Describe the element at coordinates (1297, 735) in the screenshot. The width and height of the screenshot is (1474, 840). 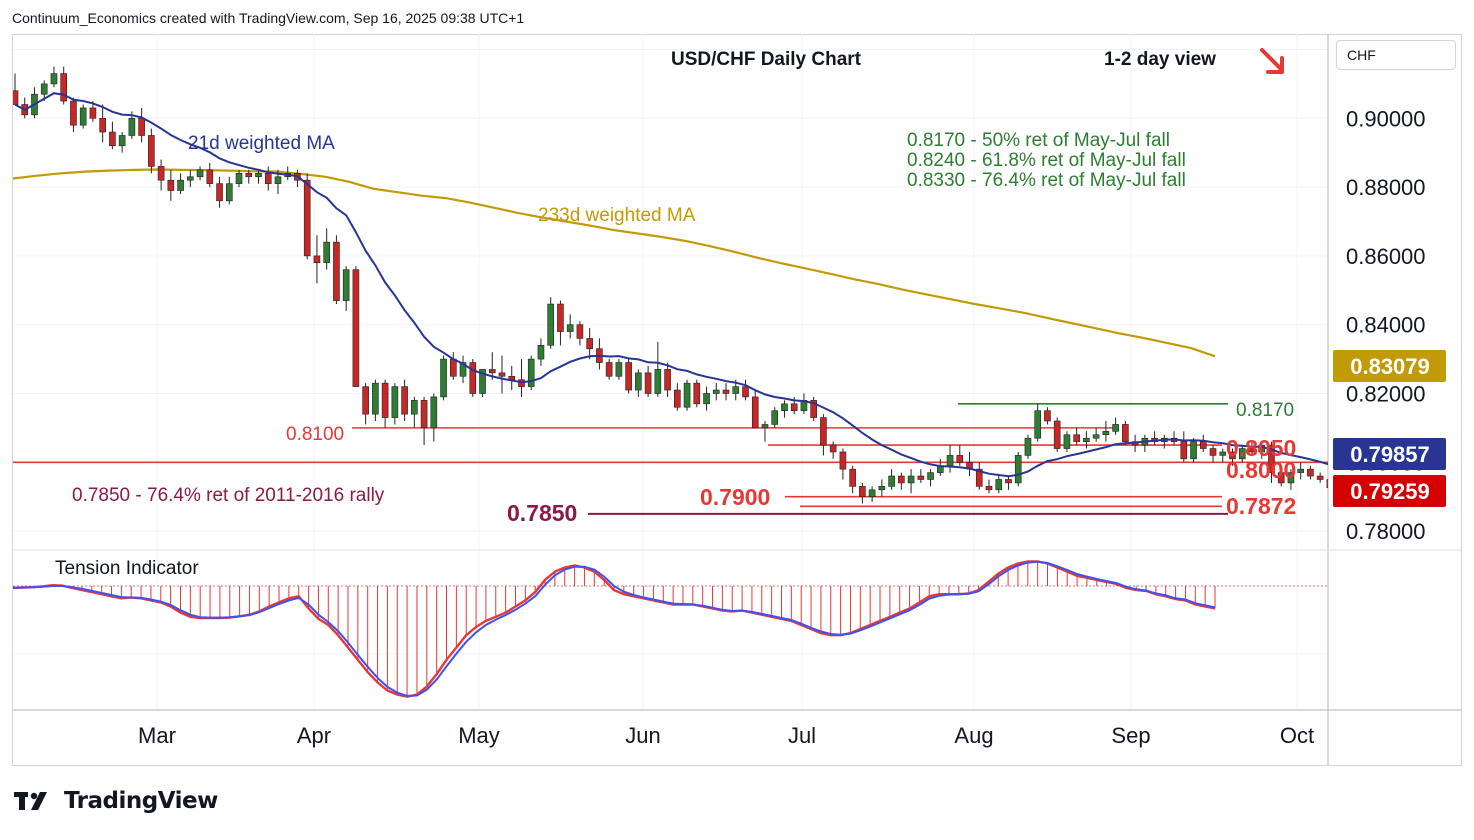
I see `x-tick-label-oct: Oct` at that location.